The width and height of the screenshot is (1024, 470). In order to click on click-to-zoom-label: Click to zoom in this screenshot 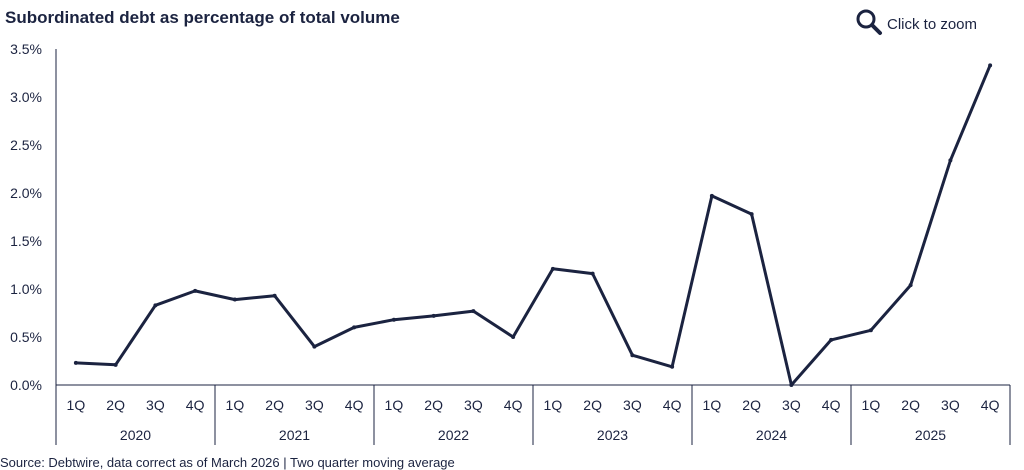, I will do `click(932, 24)`.